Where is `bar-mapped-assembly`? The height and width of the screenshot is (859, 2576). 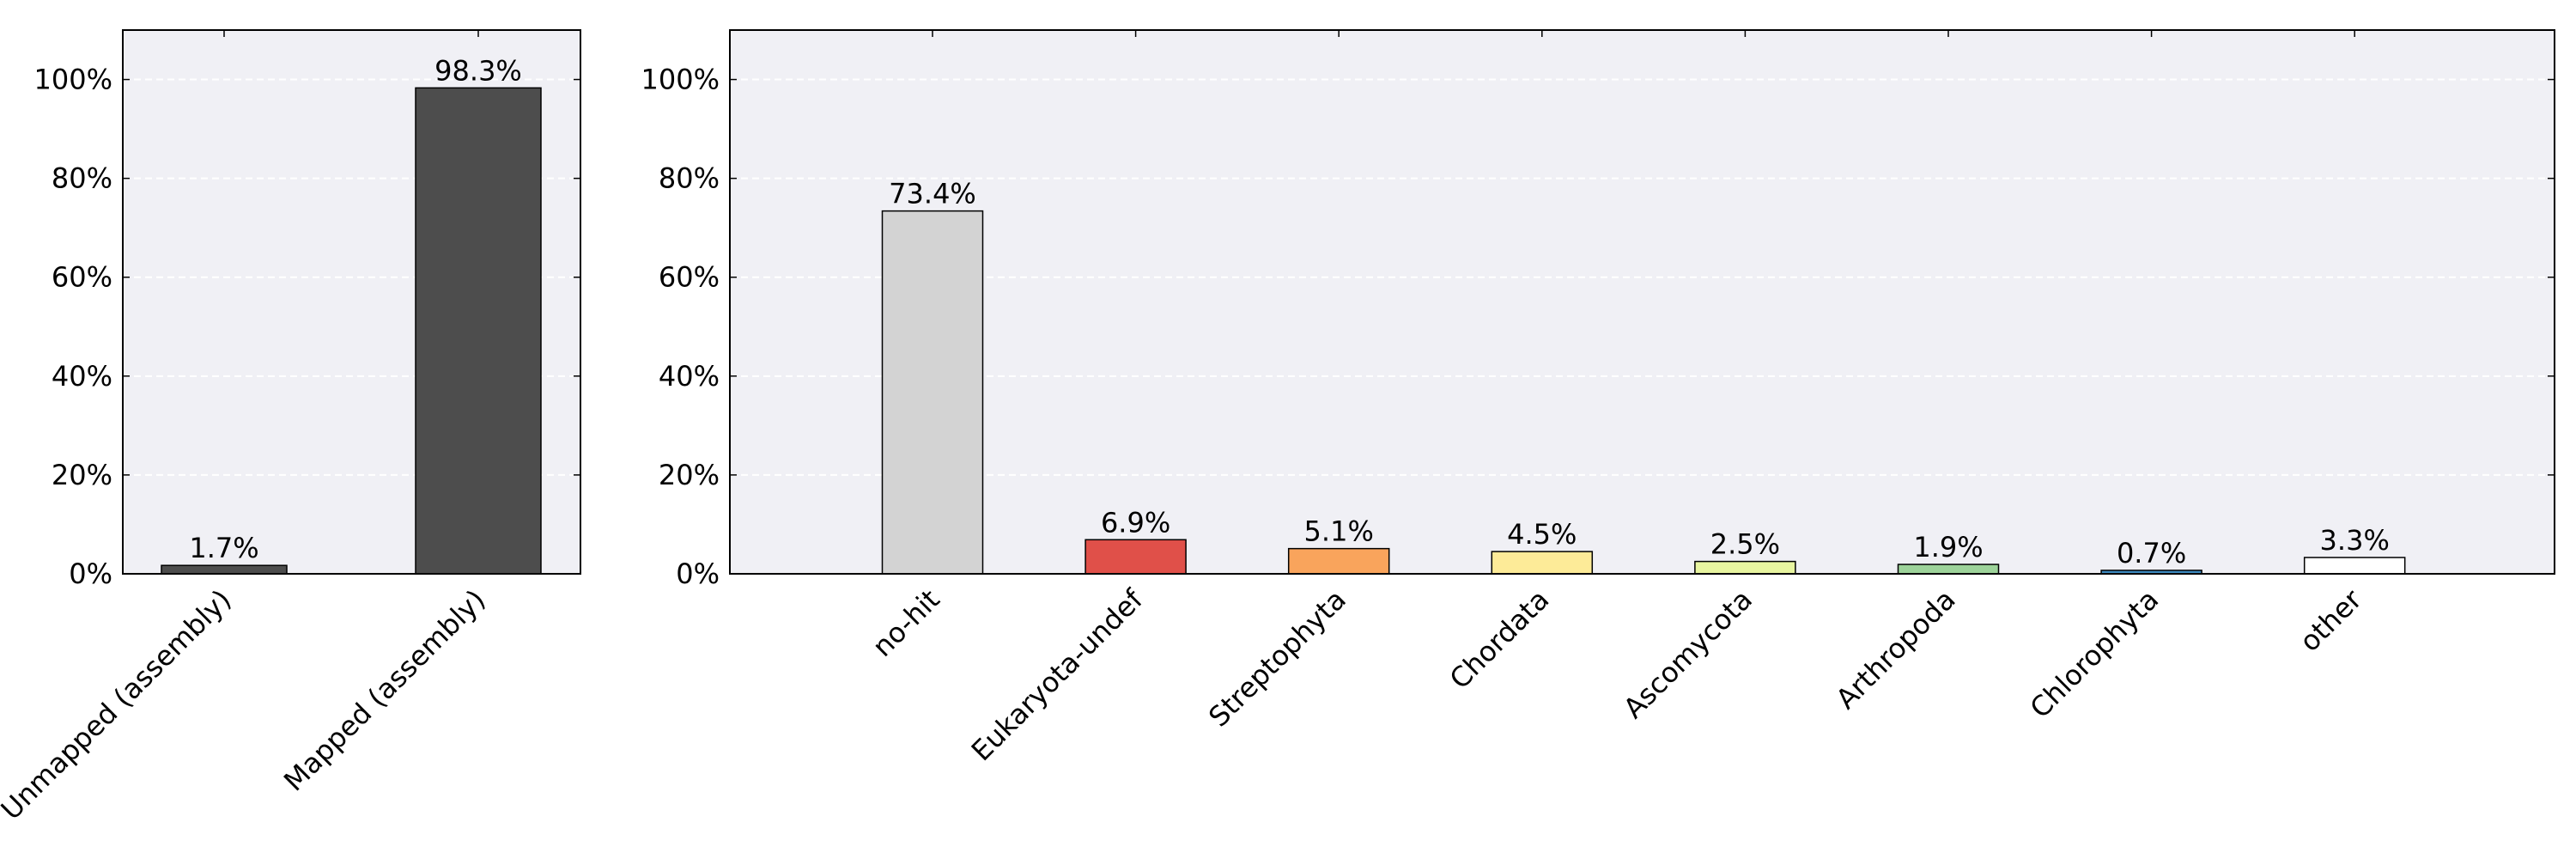
bar-mapped-assembly is located at coordinates (479, 331).